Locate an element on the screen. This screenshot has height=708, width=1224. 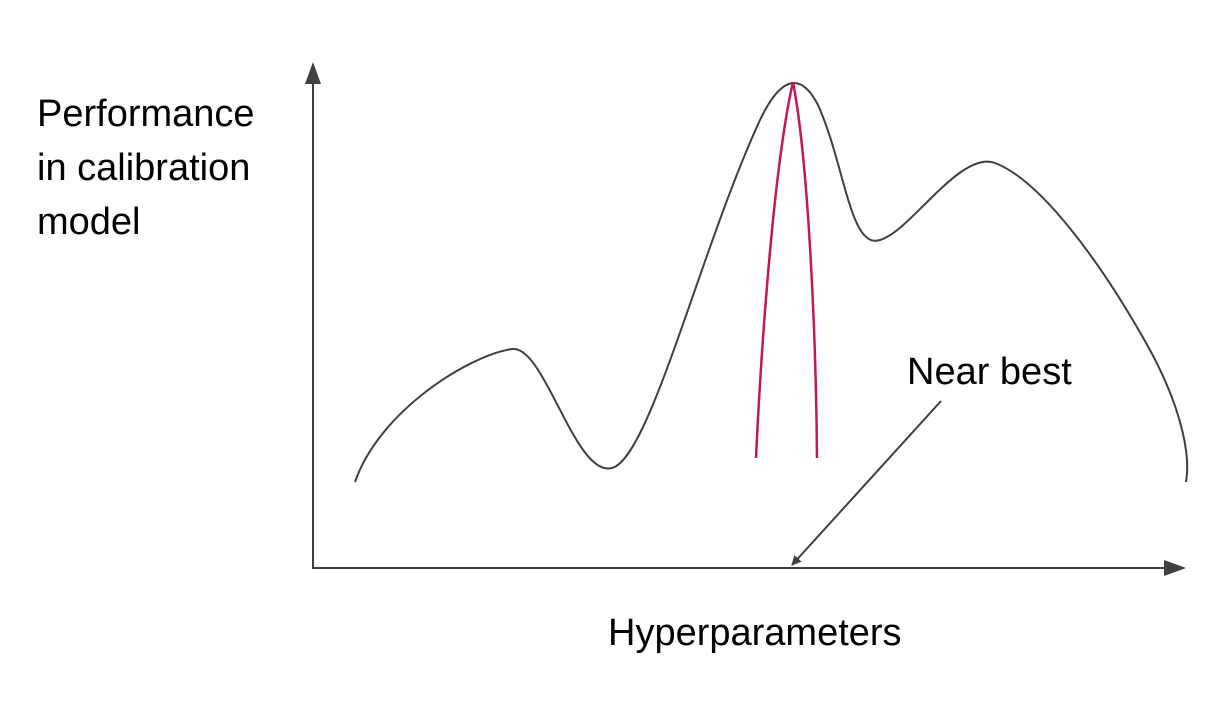
x-axis-arrowhead is located at coordinates (1175, 568).